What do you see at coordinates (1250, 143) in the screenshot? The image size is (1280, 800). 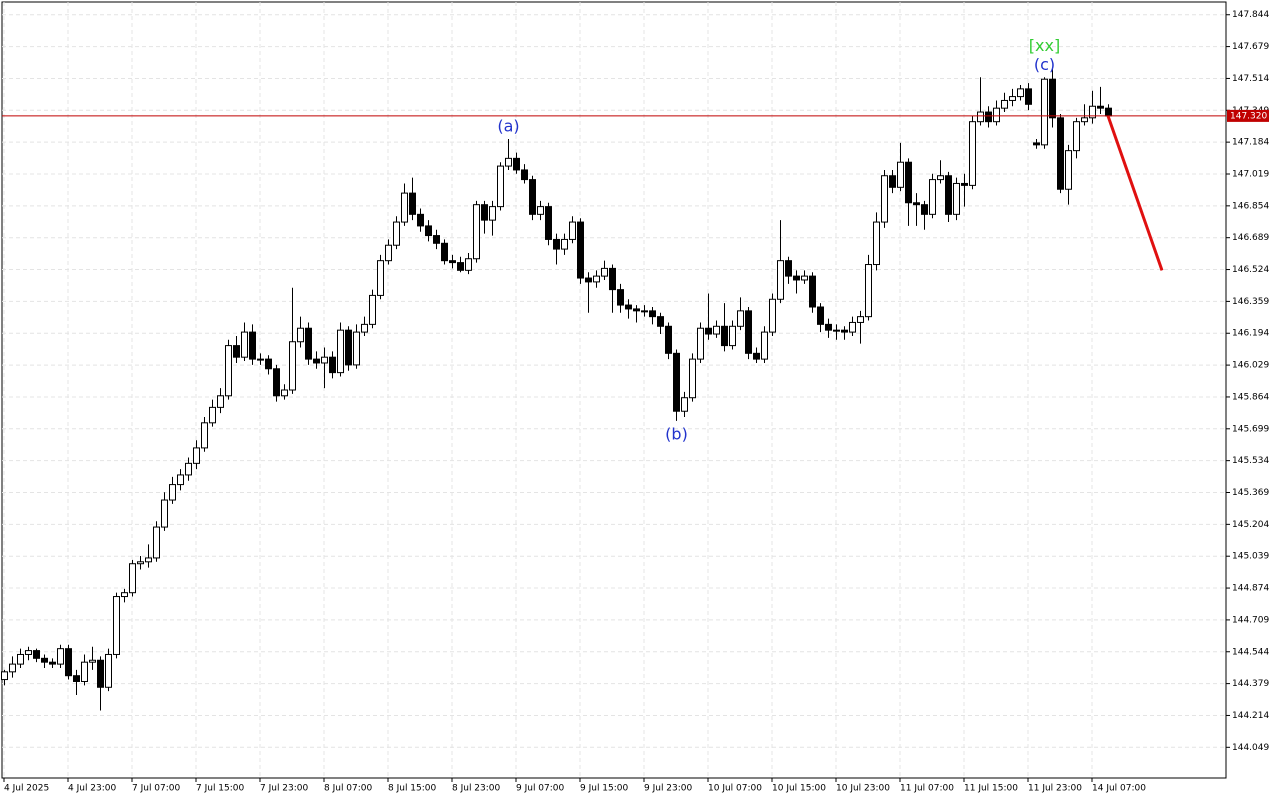 I see `y-tick-label: 147.184` at bounding box center [1250, 143].